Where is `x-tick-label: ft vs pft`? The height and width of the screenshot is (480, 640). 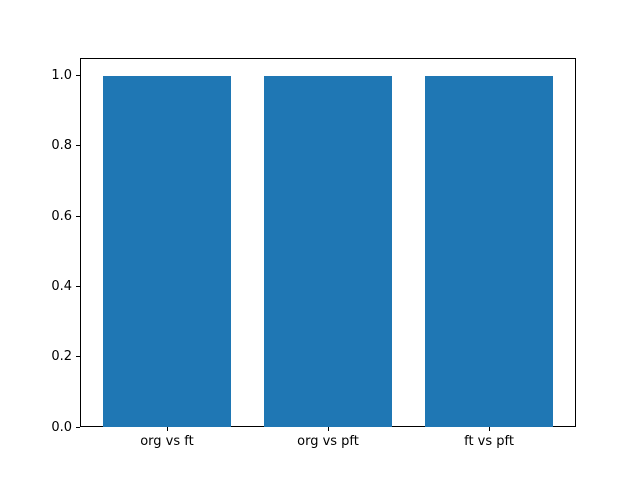
x-tick-label: ft vs pft is located at coordinates (489, 441).